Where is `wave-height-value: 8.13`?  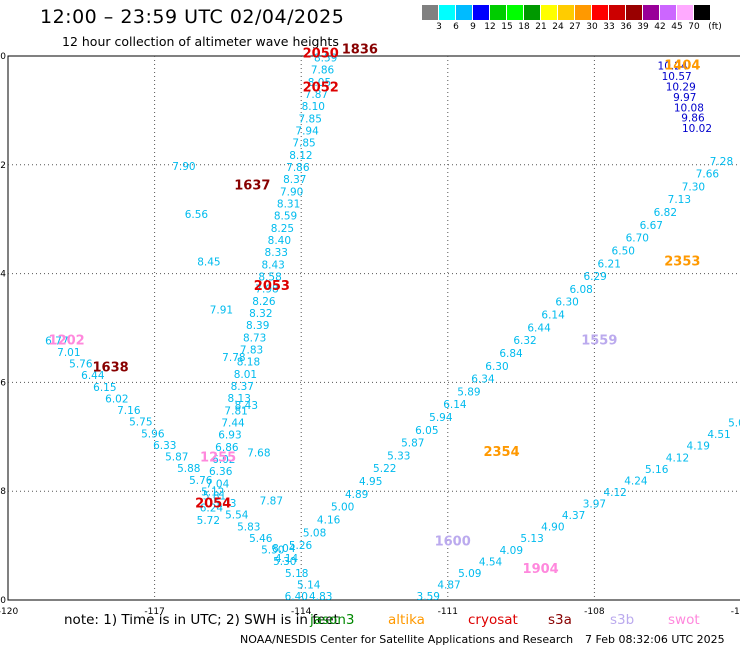 wave-height-value: 8.13 is located at coordinates (239, 399).